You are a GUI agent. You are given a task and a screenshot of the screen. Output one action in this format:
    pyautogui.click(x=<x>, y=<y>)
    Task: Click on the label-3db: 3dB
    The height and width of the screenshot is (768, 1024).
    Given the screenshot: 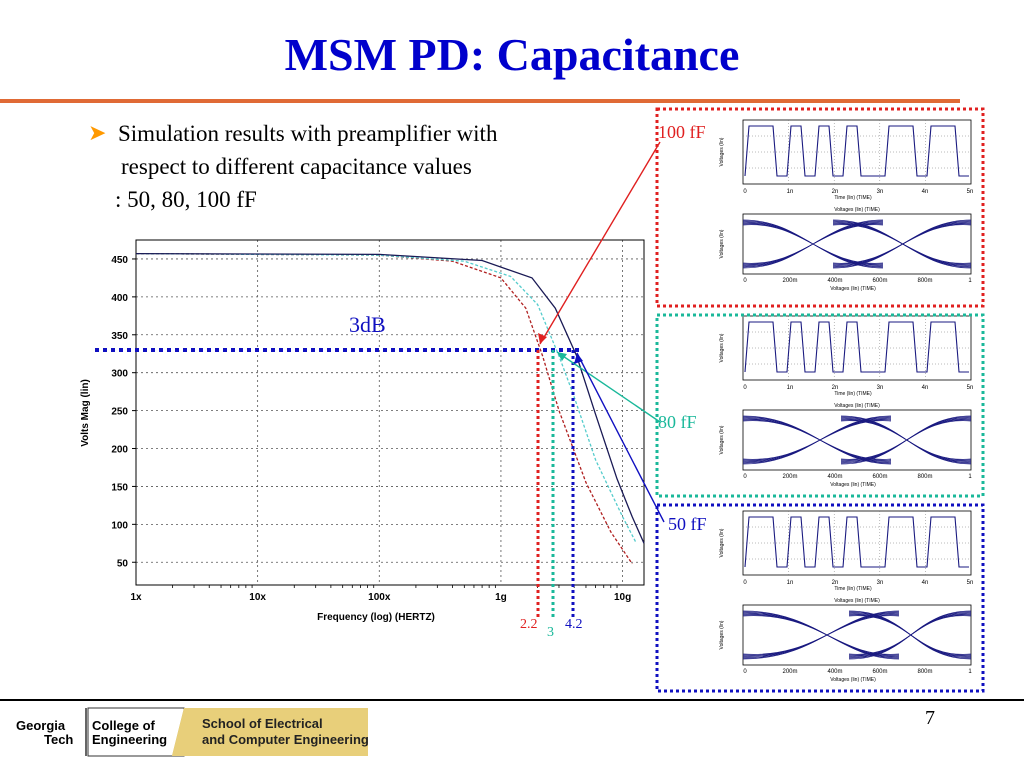 What is the action you would take?
    pyautogui.click(x=367, y=324)
    